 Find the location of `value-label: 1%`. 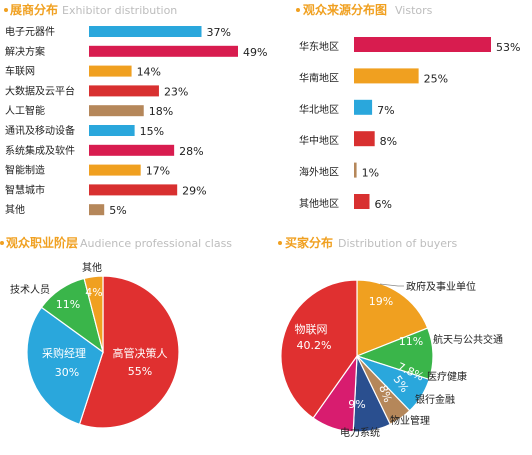

value-label: 1% is located at coordinates (370, 173).